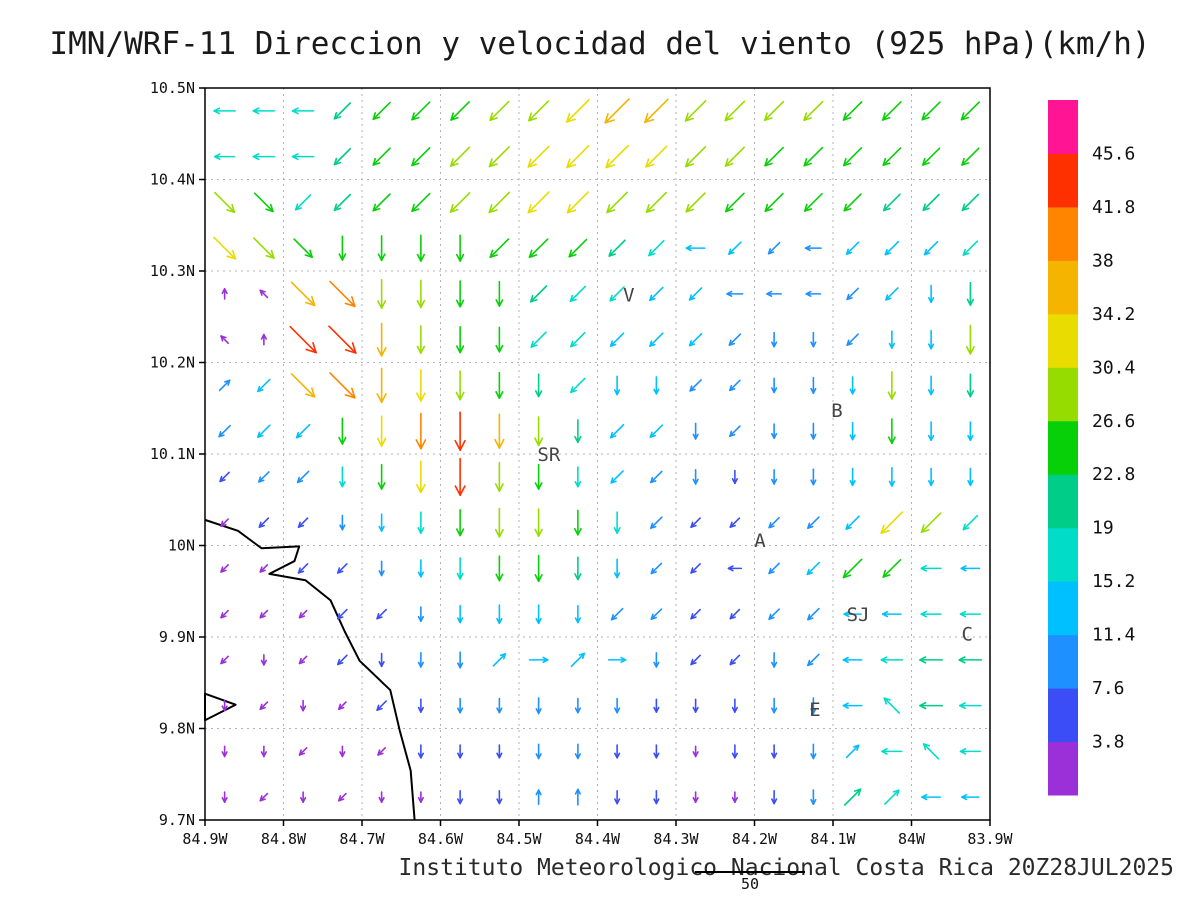 The height and width of the screenshot is (900, 1200). What do you see at coordinates (1108, 742) in the screenshot?
I see `colorbar-label: 3.8` at bounding box center [1108, 742].